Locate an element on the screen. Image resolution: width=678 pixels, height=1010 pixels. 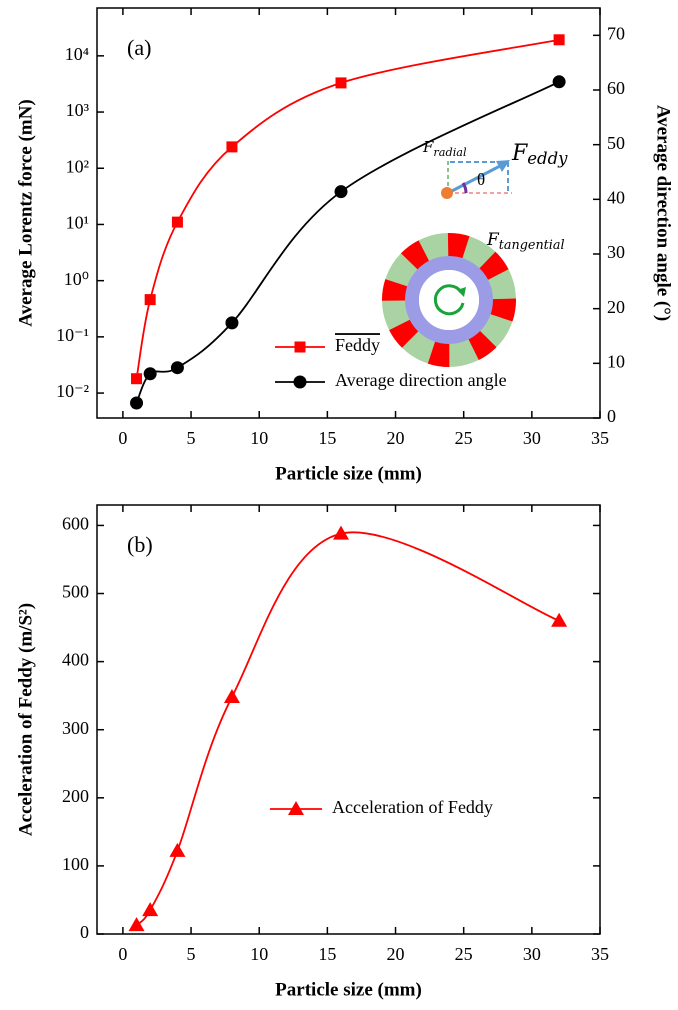
eddy-vector is located at coordinates (474, 179).